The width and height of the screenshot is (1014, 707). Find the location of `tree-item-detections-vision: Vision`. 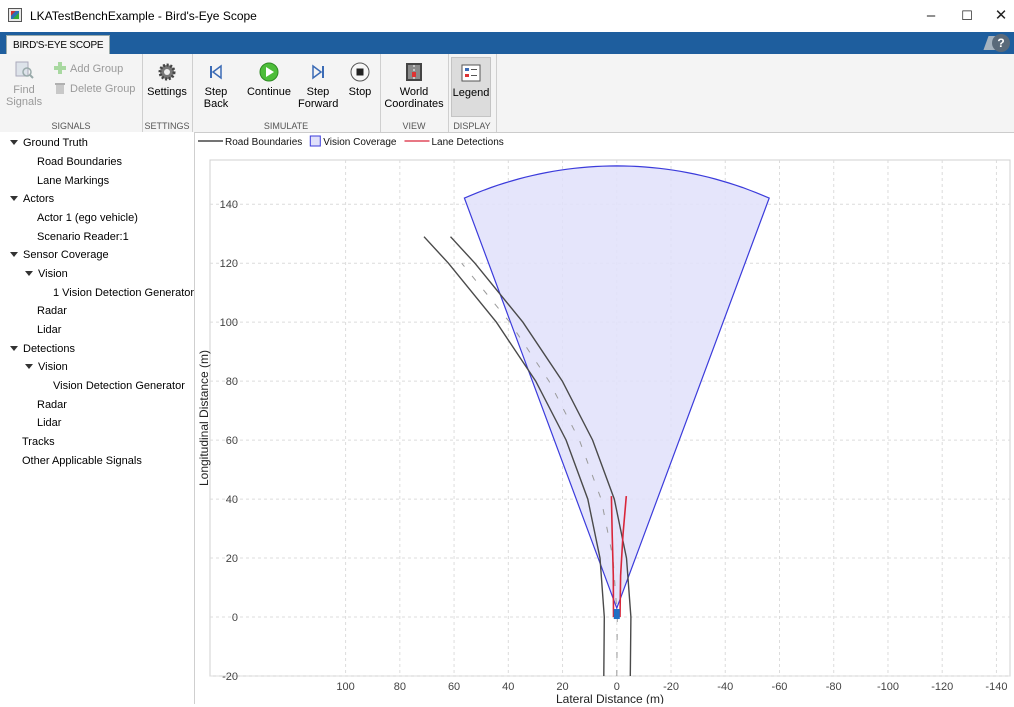

tree-item-detections-vision: Vision is located at coordinates (46, 367).